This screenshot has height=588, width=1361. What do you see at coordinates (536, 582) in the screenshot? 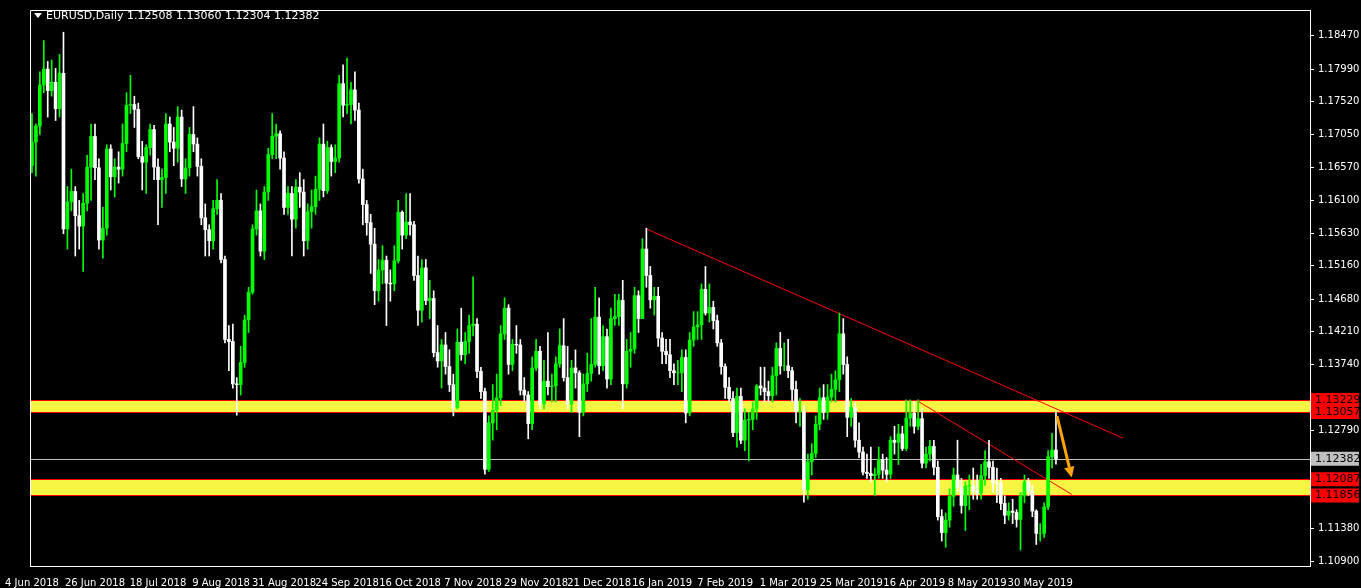
I see `x-tick-label: 29 Nov 2018` at bounding box center [536, 582].